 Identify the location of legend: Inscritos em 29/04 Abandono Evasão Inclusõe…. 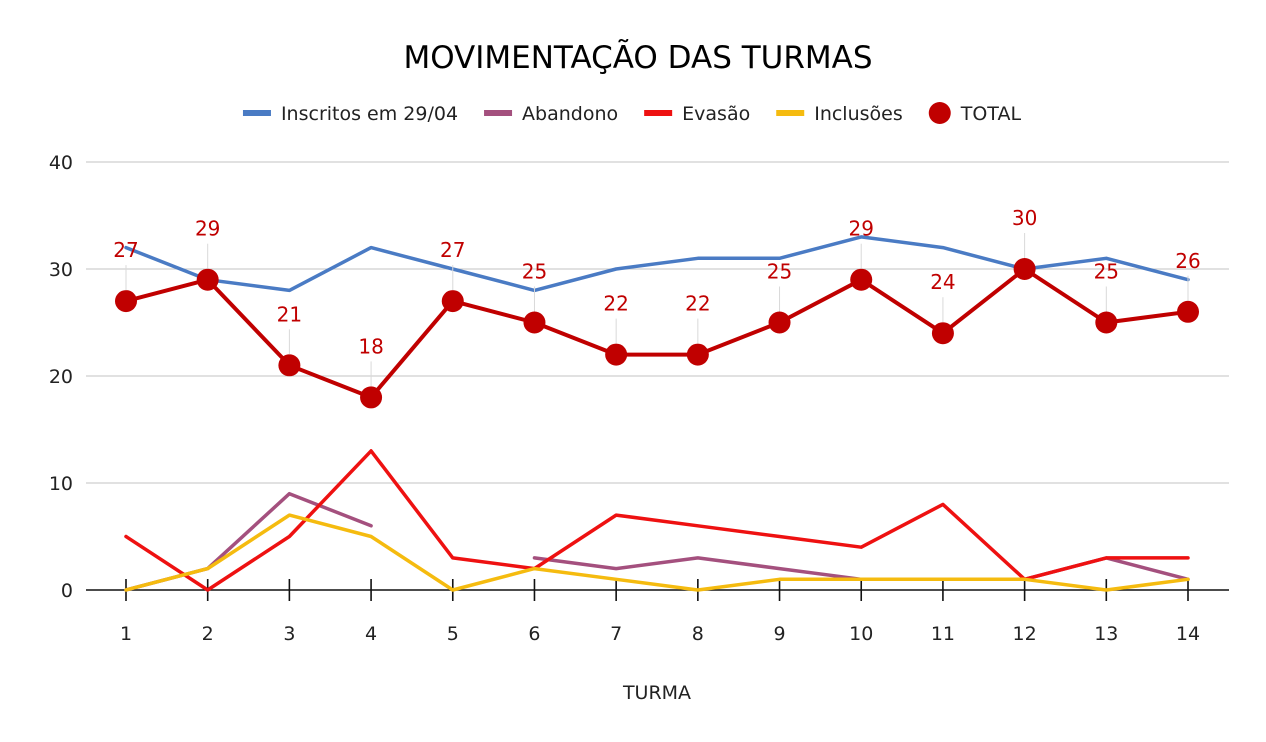
(632, 113).